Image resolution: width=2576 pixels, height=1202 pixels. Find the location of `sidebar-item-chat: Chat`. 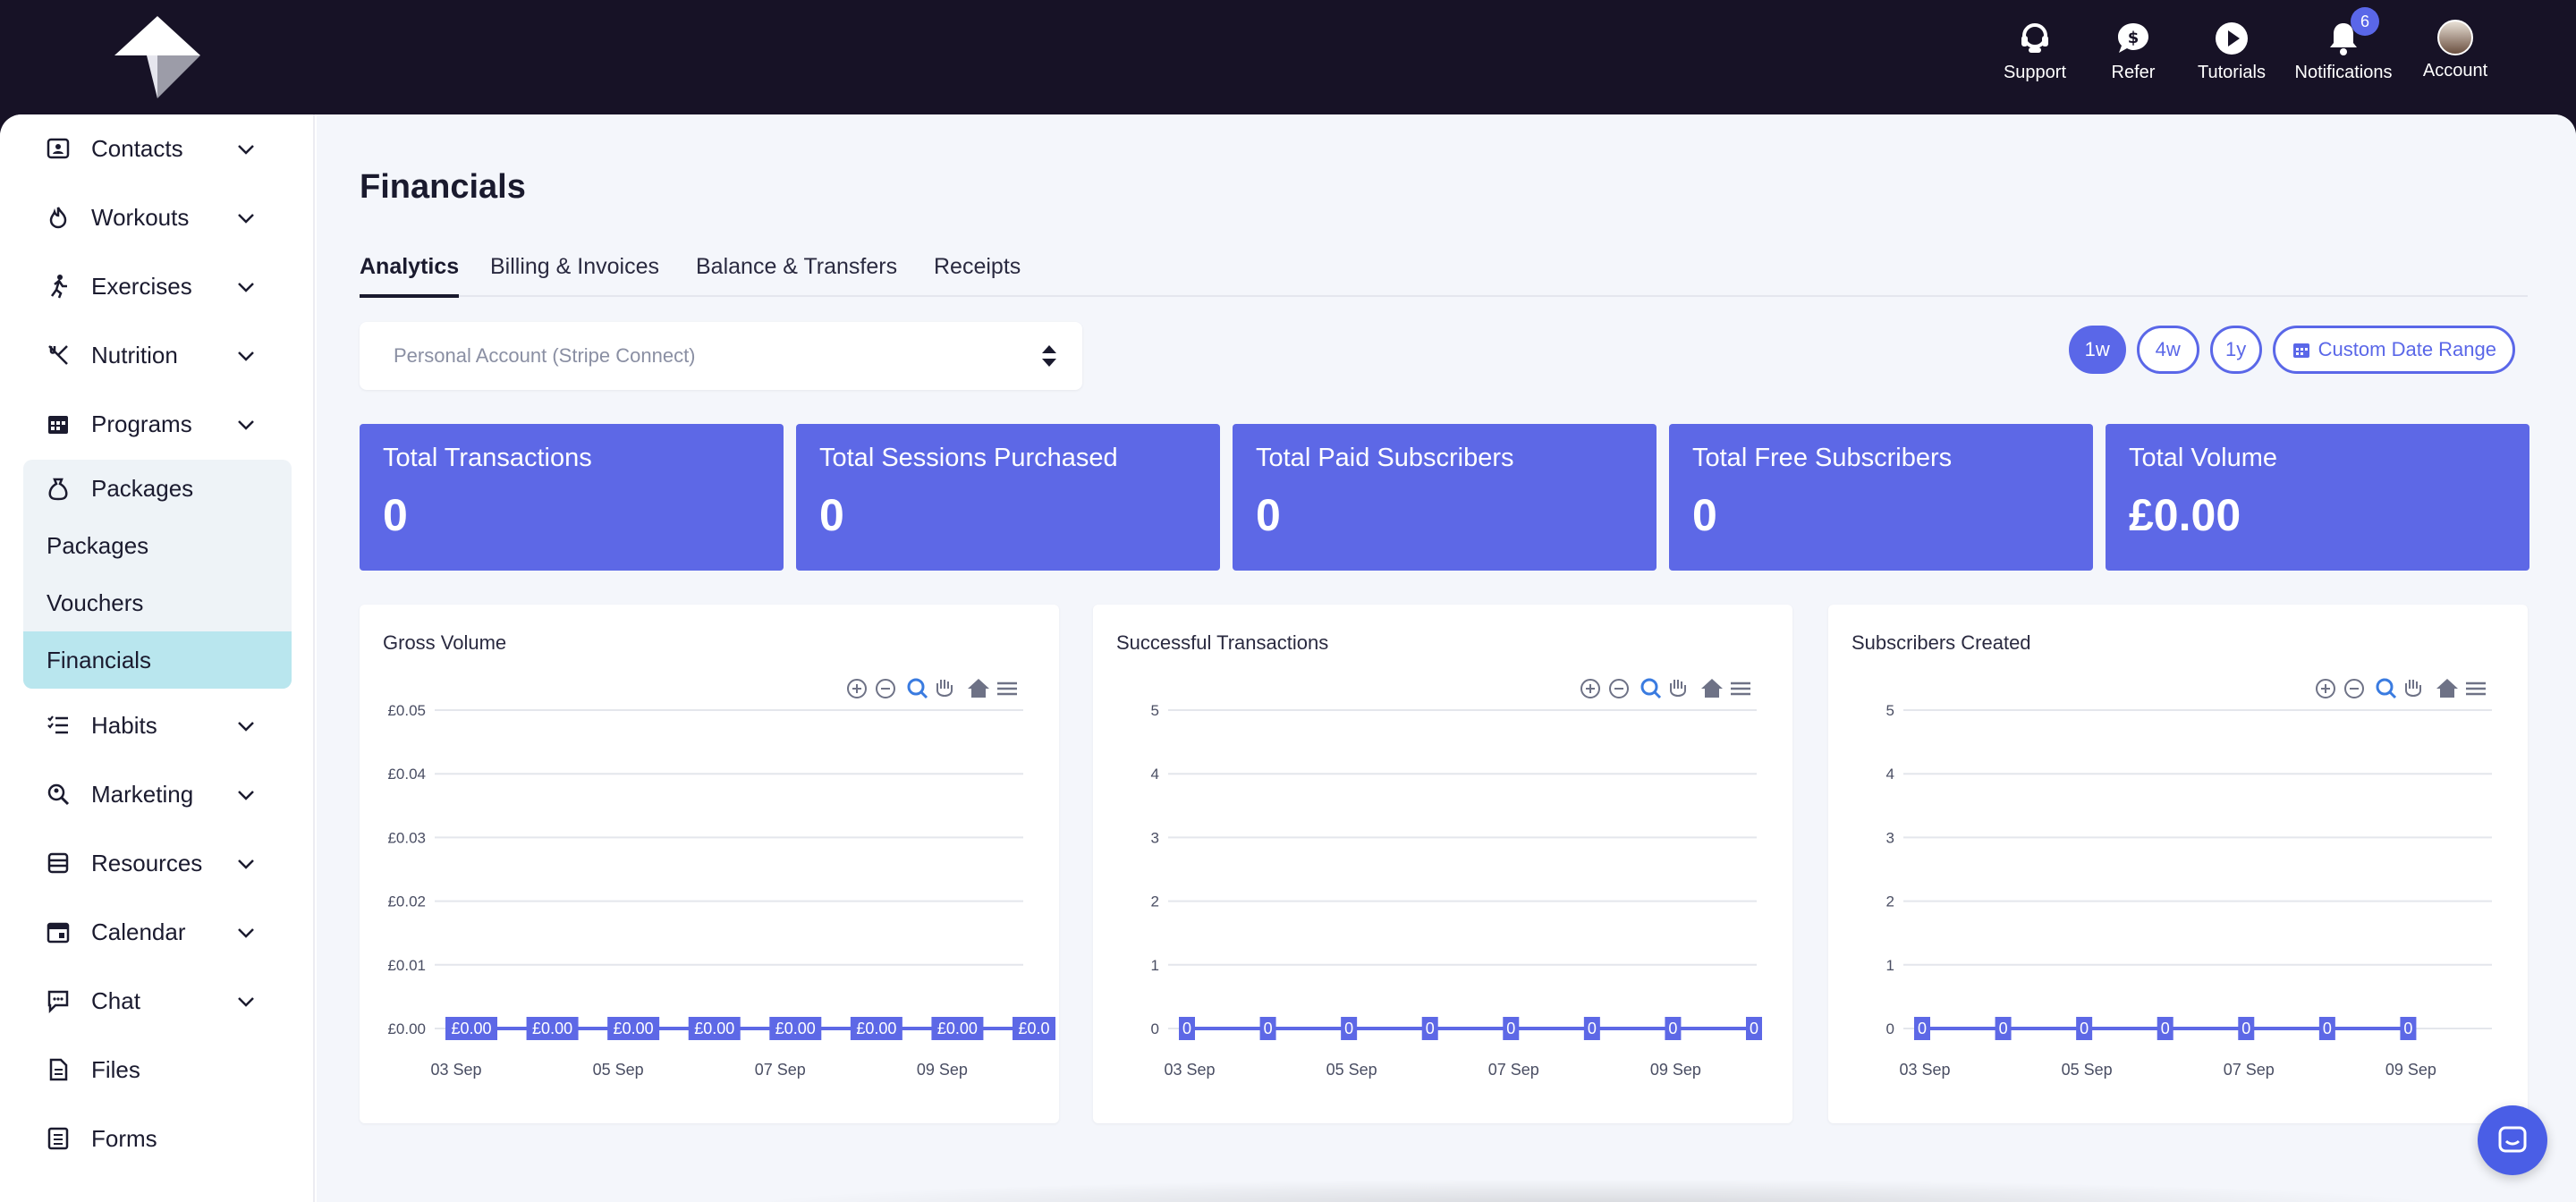

sidebar-item-chat: Chat is located at coordinates (157, 1001).